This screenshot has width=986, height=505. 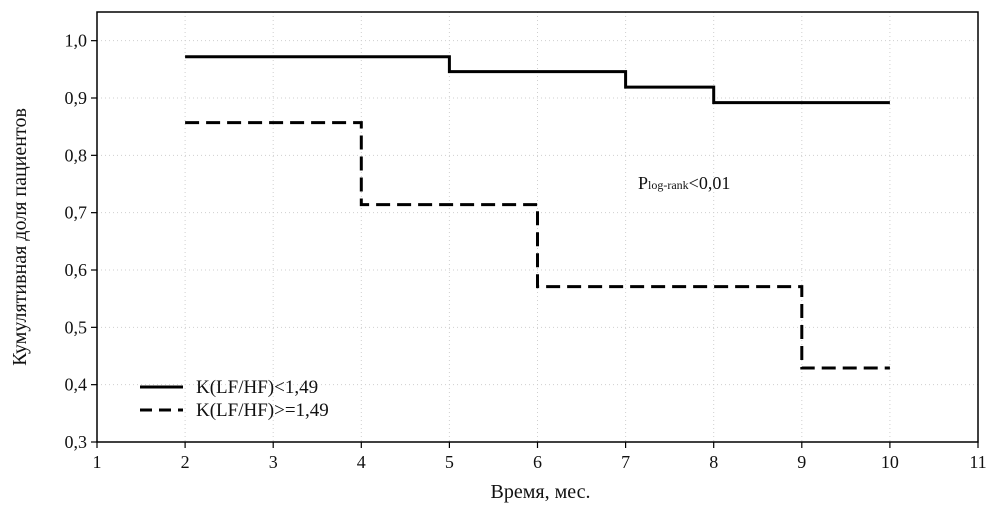 What do you see at coordinates (710, 183) in the screenshot?
I see `annotation-tail: <0,01` at bounding box center [710, 183].